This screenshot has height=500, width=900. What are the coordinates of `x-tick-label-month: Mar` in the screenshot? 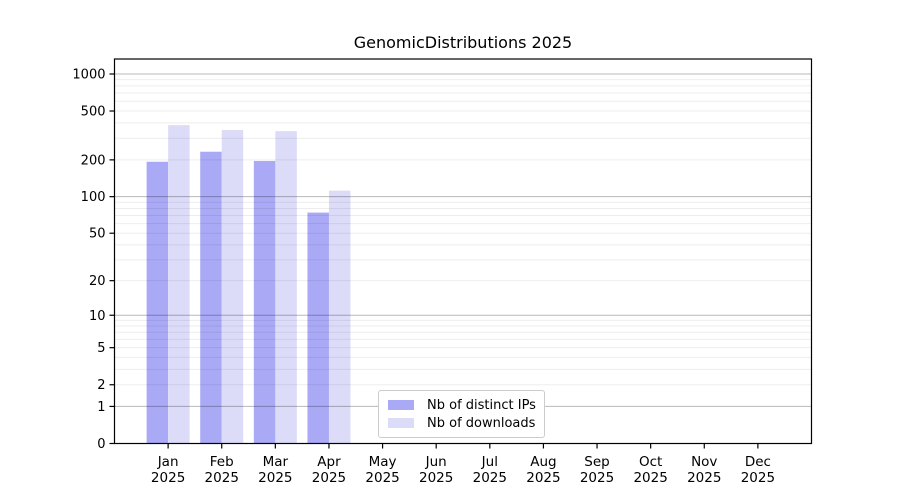 It's located at (276, 462).